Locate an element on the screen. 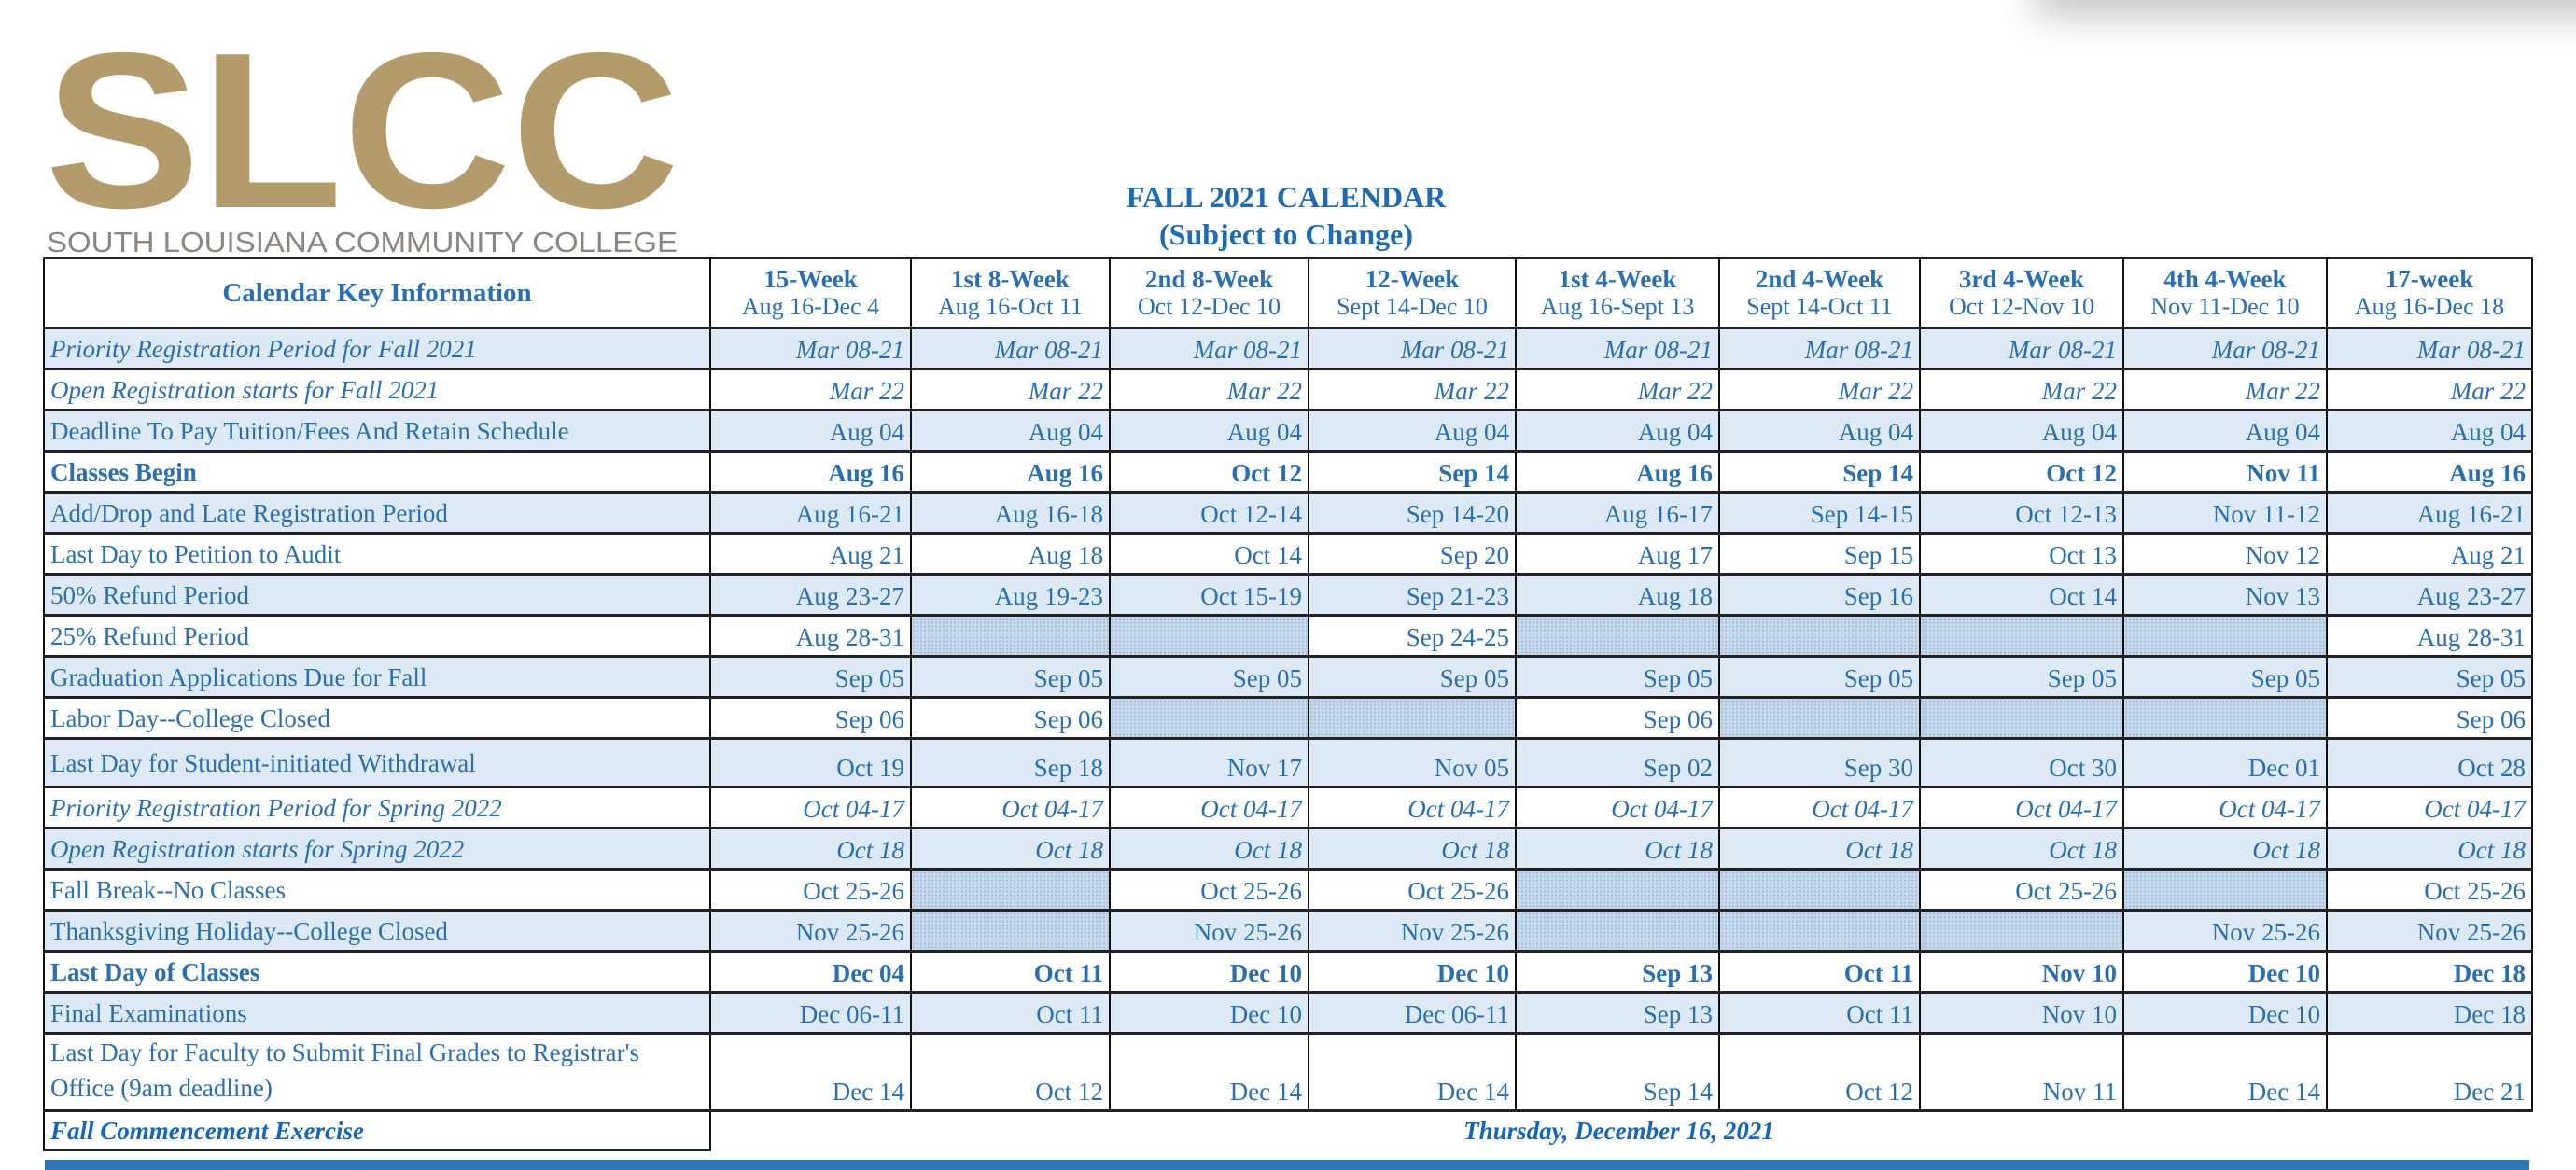  date-cell: Oct 28 is located at coordinates (2429, 762).